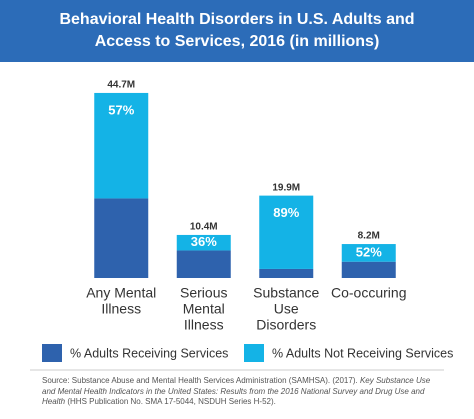 Image resolution: width=474 pixels, height=419 pixels. Describe the element at coordinates (368, 293) in the screenshot. I see `x-tick-label: Co-occuring` at that location.